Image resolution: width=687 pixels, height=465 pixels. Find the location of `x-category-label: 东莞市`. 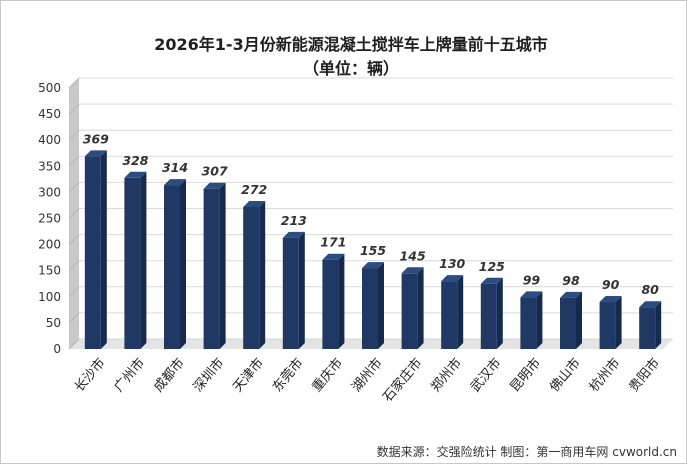

x-category-label: 东莞市 is located at coordinates (287, 375).